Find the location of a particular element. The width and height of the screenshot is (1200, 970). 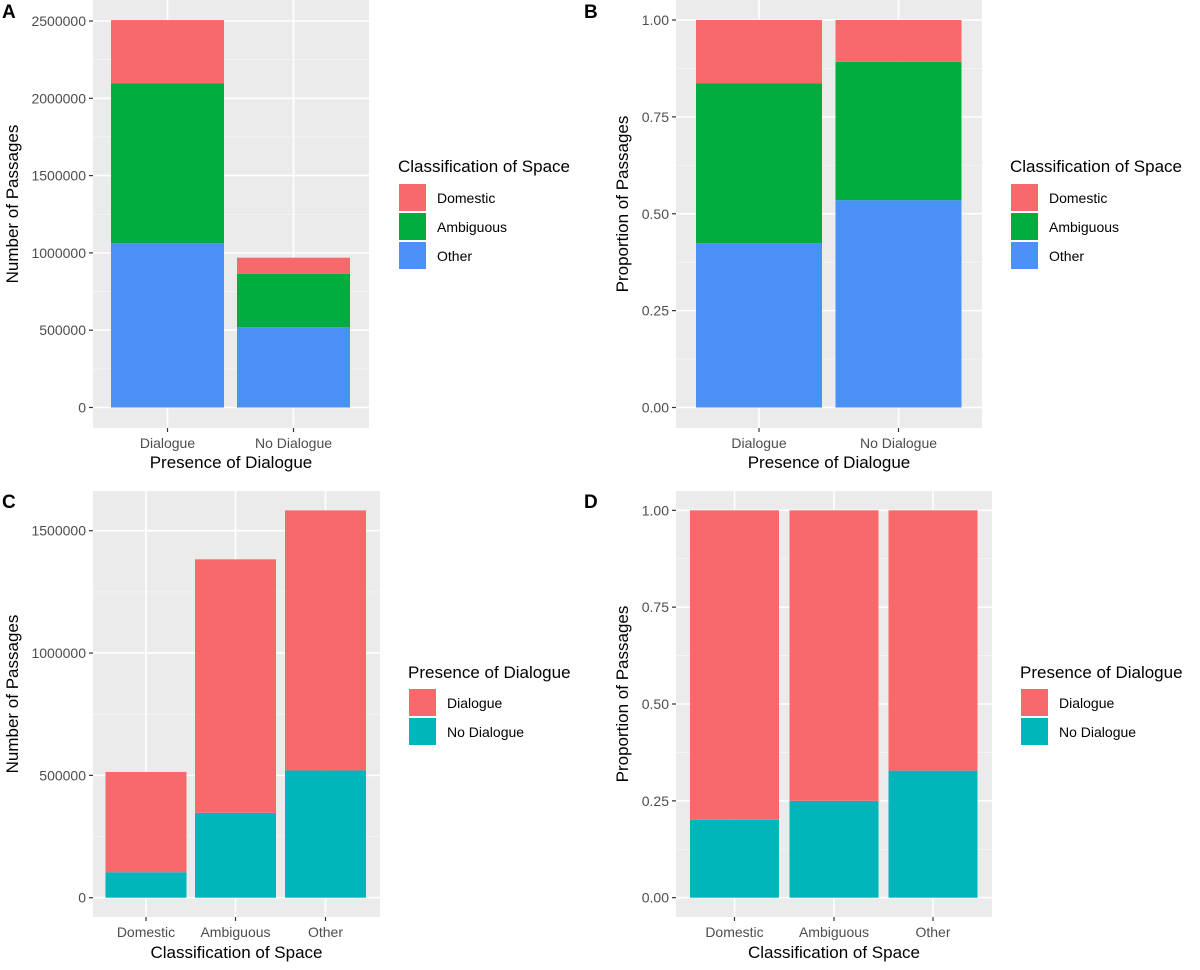

panel-label: B is located at coordinates (591, 12).